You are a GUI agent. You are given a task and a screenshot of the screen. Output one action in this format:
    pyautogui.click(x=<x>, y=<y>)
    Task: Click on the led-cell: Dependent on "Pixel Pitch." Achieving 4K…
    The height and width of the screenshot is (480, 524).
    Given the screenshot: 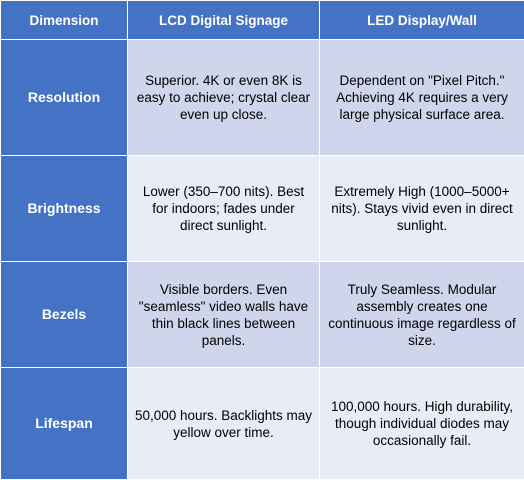 What is the action you would take?
    pyautogui.click(x=422, y=98)
    